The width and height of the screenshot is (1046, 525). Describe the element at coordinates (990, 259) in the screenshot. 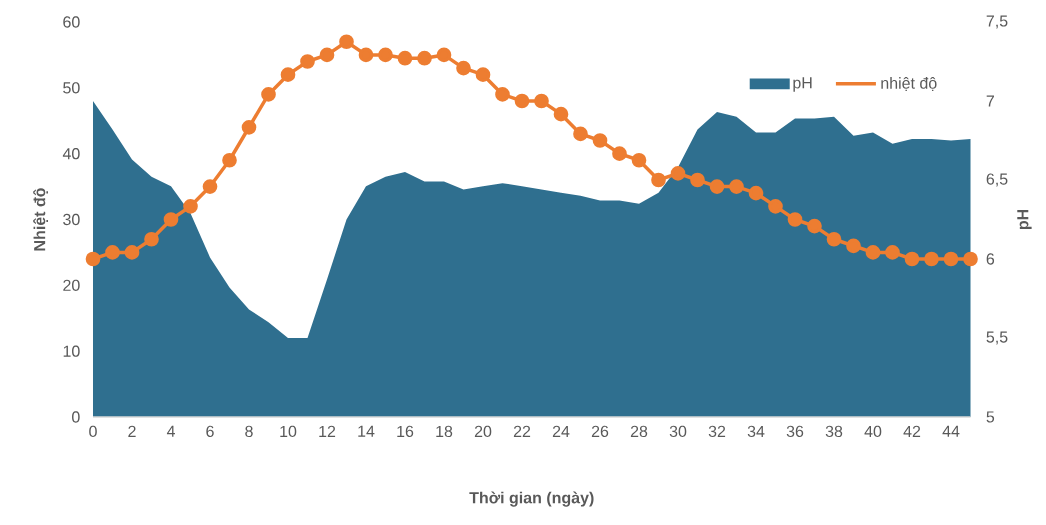

I see `y2-tick-label: 6` at that location.